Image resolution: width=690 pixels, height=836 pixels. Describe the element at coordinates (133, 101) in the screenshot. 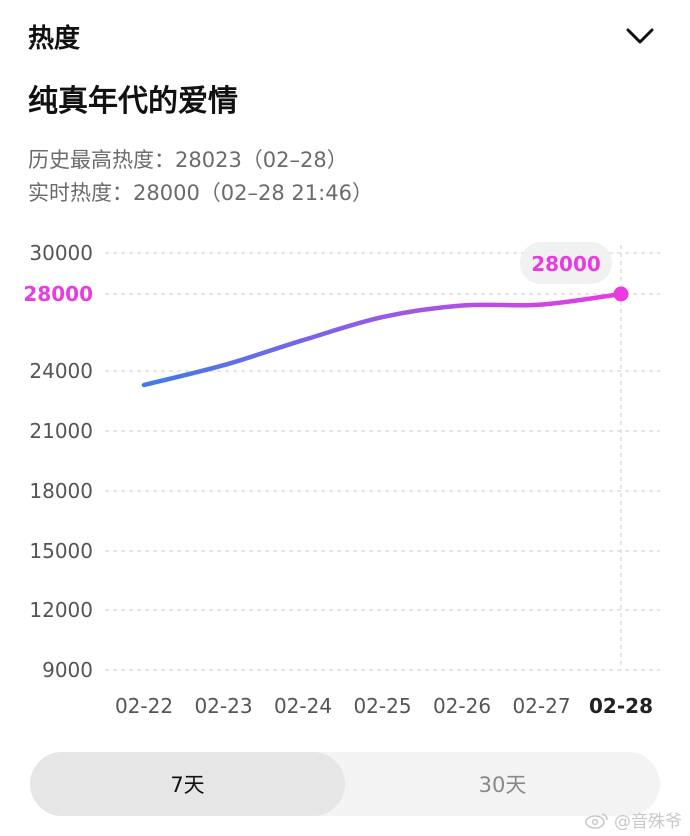

I see `topic-title: 纯真年代的爱情` at that location.